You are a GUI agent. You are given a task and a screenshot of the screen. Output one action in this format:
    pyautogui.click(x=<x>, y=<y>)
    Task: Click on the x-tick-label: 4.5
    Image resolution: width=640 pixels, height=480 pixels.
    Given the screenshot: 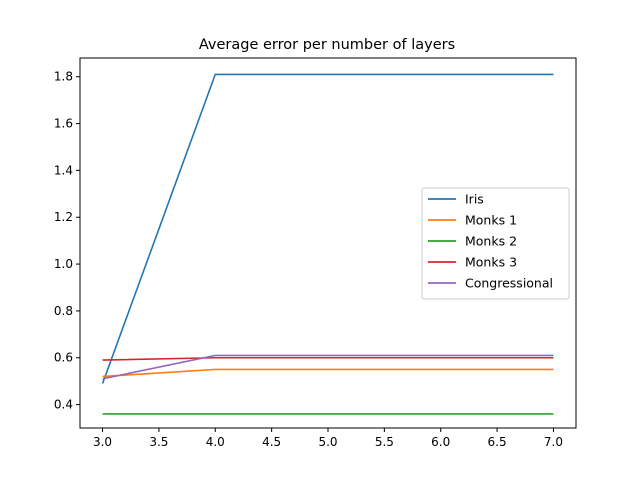 What is the action you would take?
    pyautogui.click(x=271, y=442)
    